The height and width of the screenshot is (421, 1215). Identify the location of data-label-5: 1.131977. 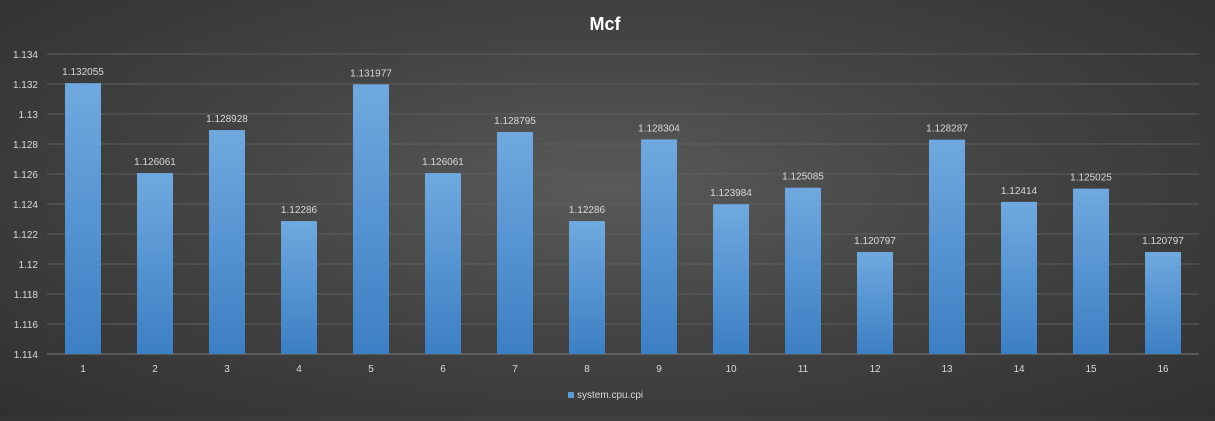
(371, 73).